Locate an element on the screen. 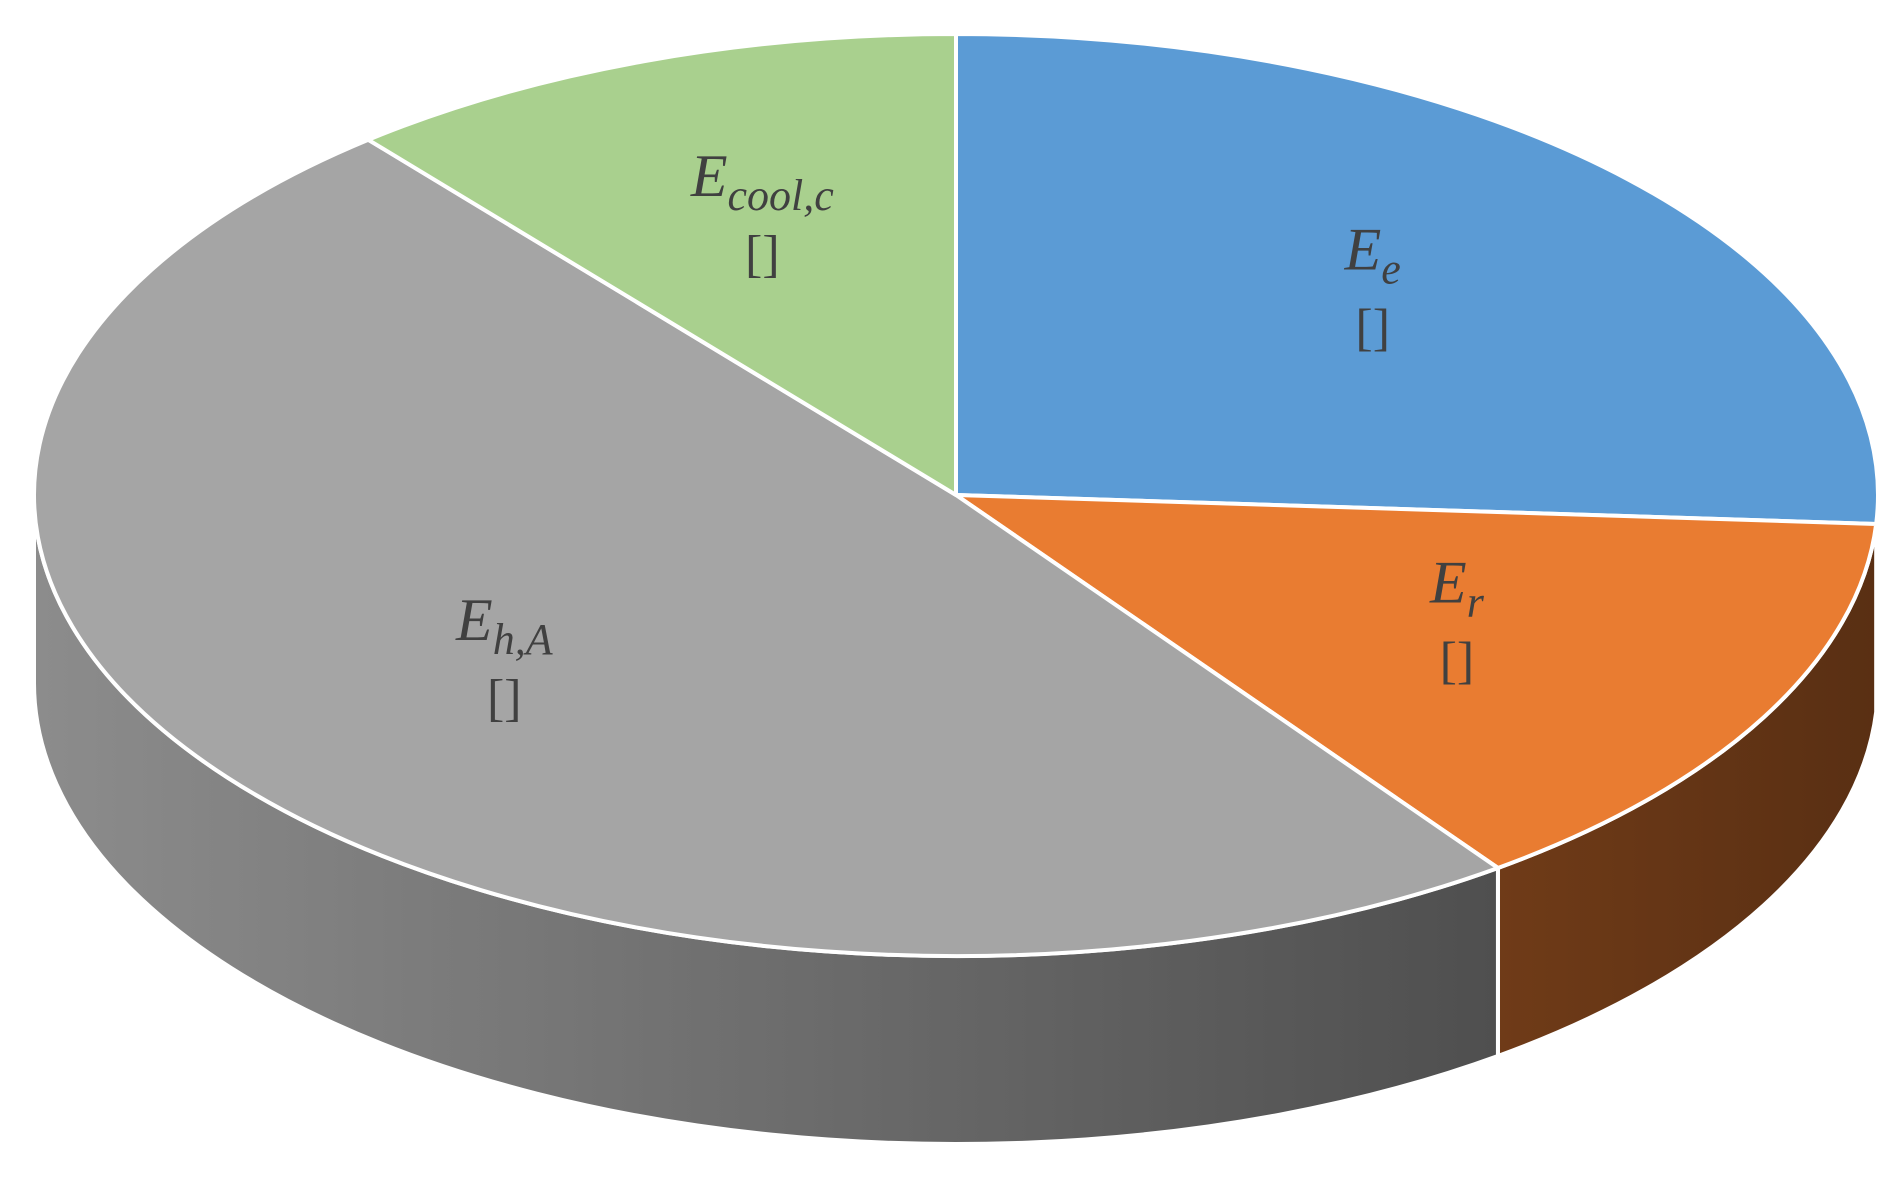 The width and height of the screenshot is (1904, 1183). slice-label: Er is located at coordinates (1457, 588).